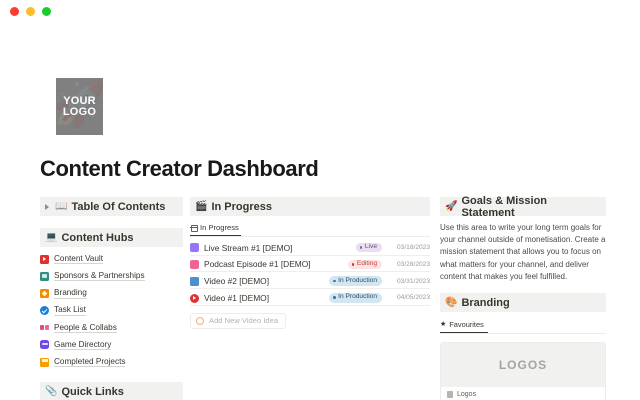 The width and height of the screenshot is (640, 400). What do you see at coordinates (14, 11) in the screenshot?
I see `close-button` at bounding box center [14, 11].